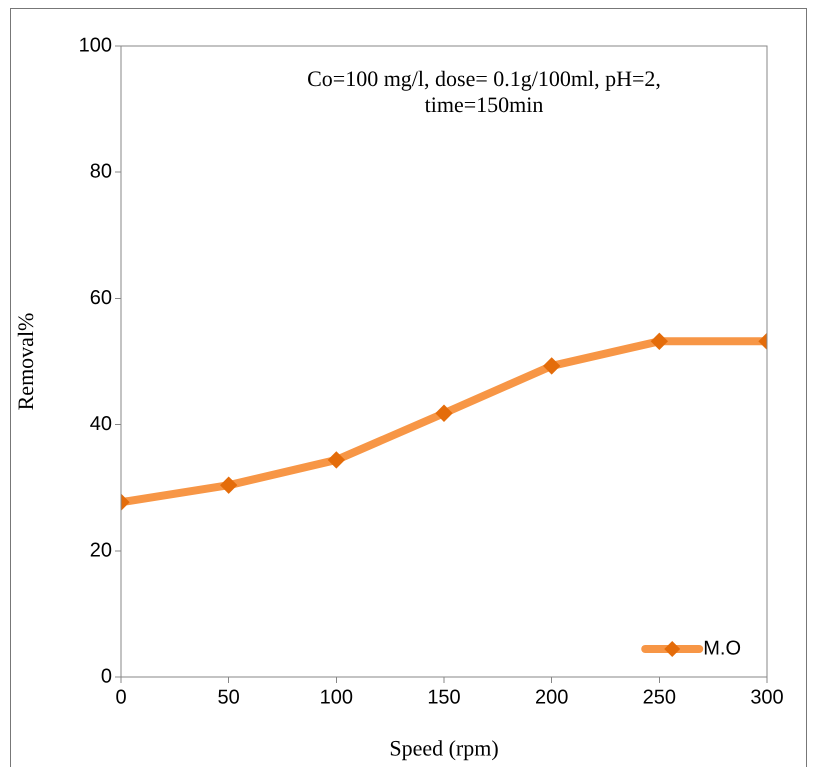 The height and width of the screenshot is (767, 815). I want to click on x-axis-title: Speed (rpm), so click(444, 748).